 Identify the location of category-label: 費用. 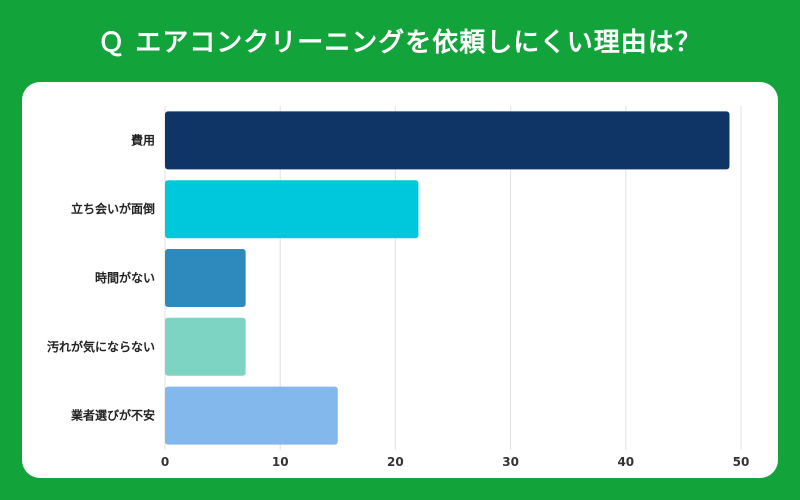
(143, 139).